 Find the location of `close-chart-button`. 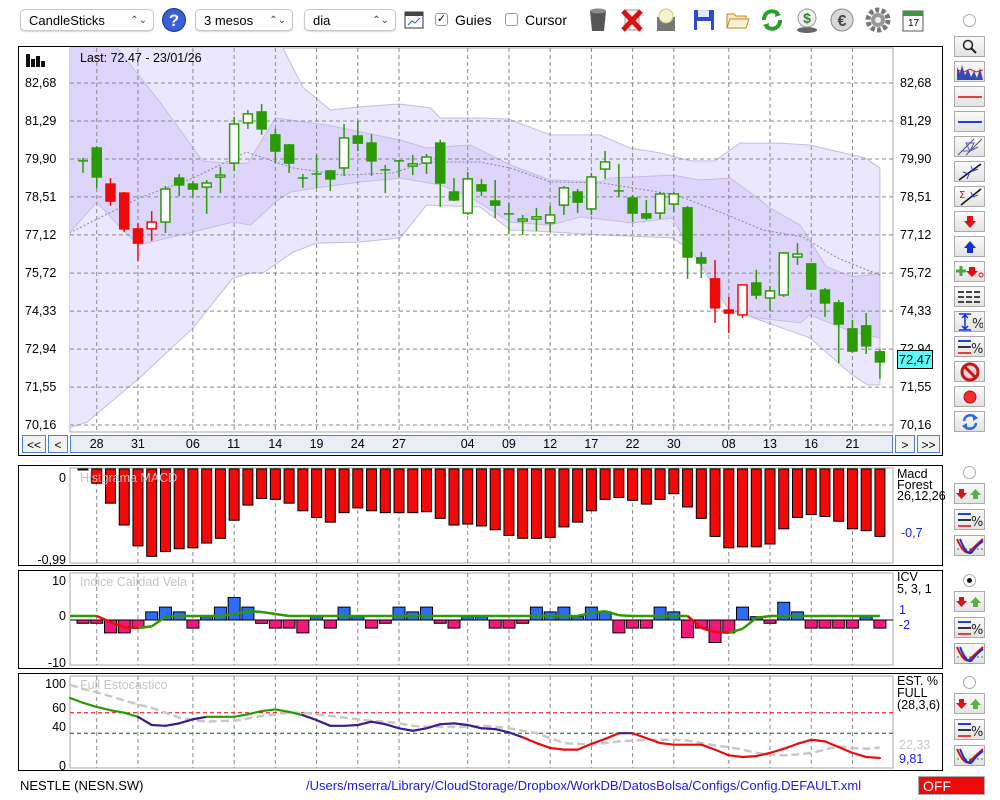

close-chart-button is located at coordinates (632, 20).